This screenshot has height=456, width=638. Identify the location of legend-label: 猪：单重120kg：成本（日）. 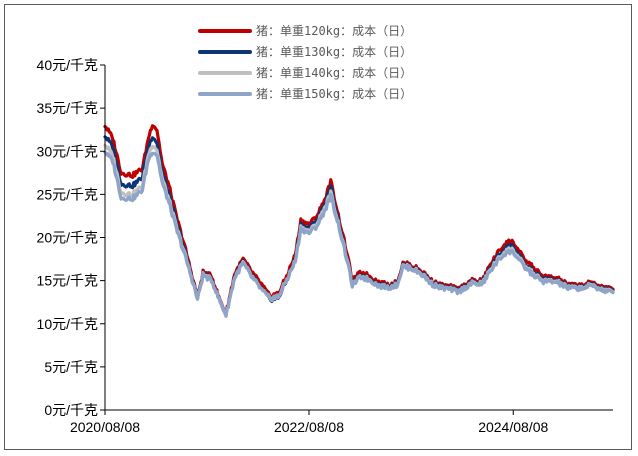
(334, 31).